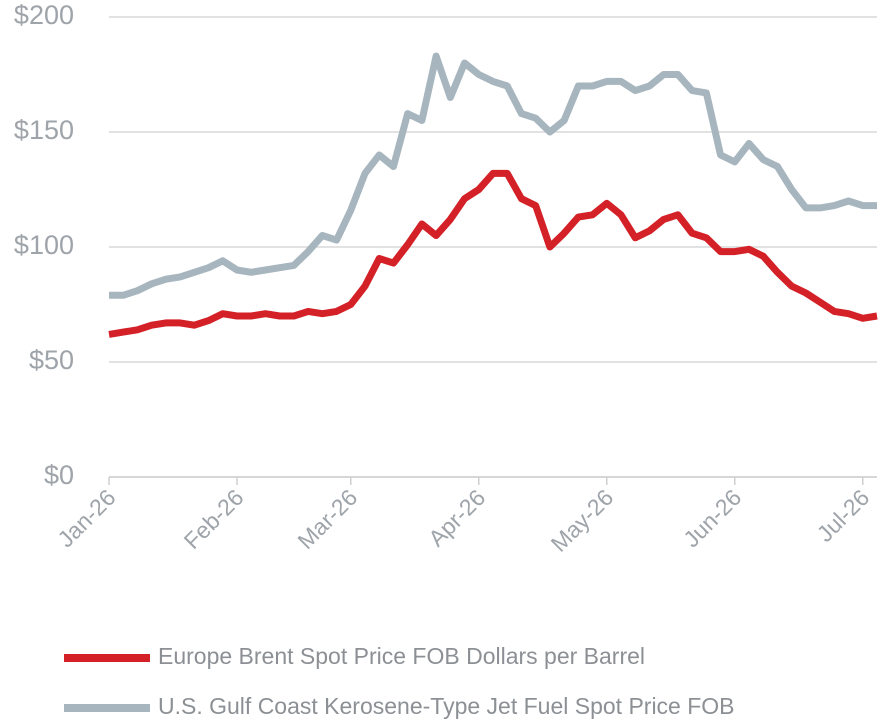  Describe the element at coordinates (59, 475) in the screenshot. I see `y-tick-label: $0` at that location.